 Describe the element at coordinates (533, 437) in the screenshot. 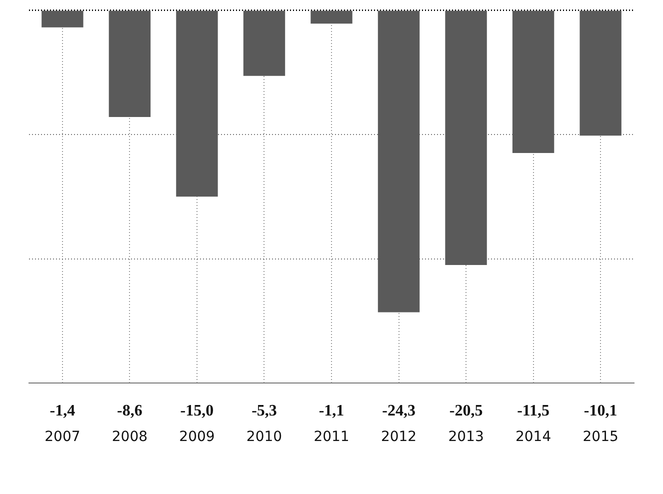

I see `x-tick-label: 2014` at that location.